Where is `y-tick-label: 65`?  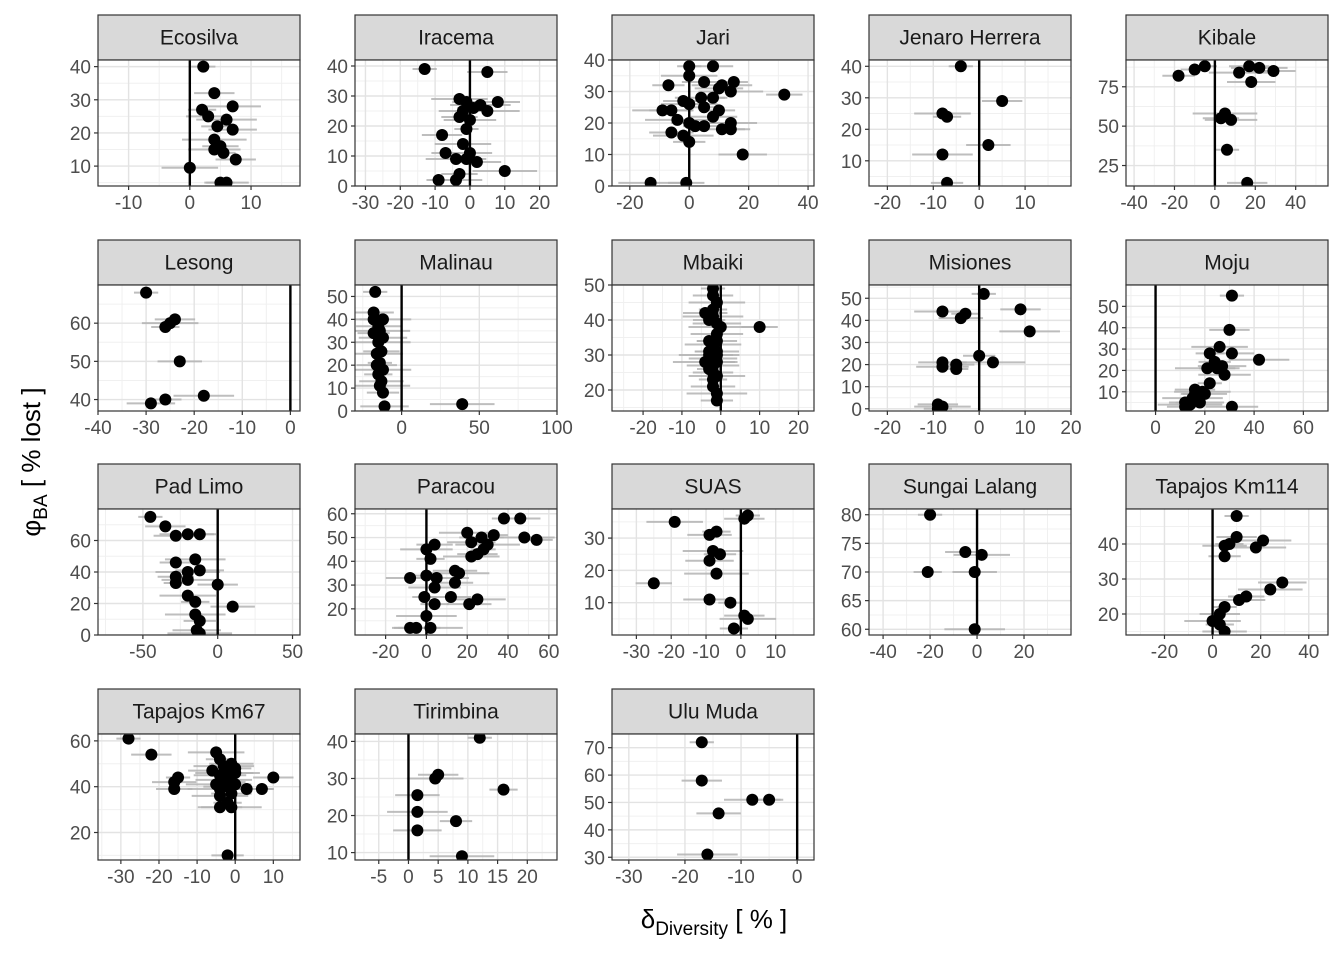 y-tick-label: 65 is located at coordinates (851, 602).